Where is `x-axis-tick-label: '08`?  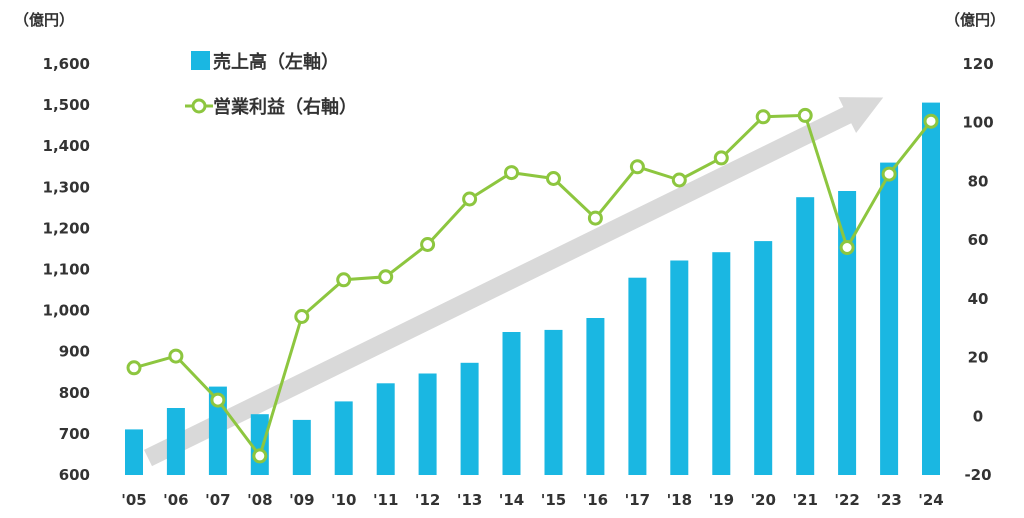
x-axis-tick-label: '08 is located at coordinates (259, 500).